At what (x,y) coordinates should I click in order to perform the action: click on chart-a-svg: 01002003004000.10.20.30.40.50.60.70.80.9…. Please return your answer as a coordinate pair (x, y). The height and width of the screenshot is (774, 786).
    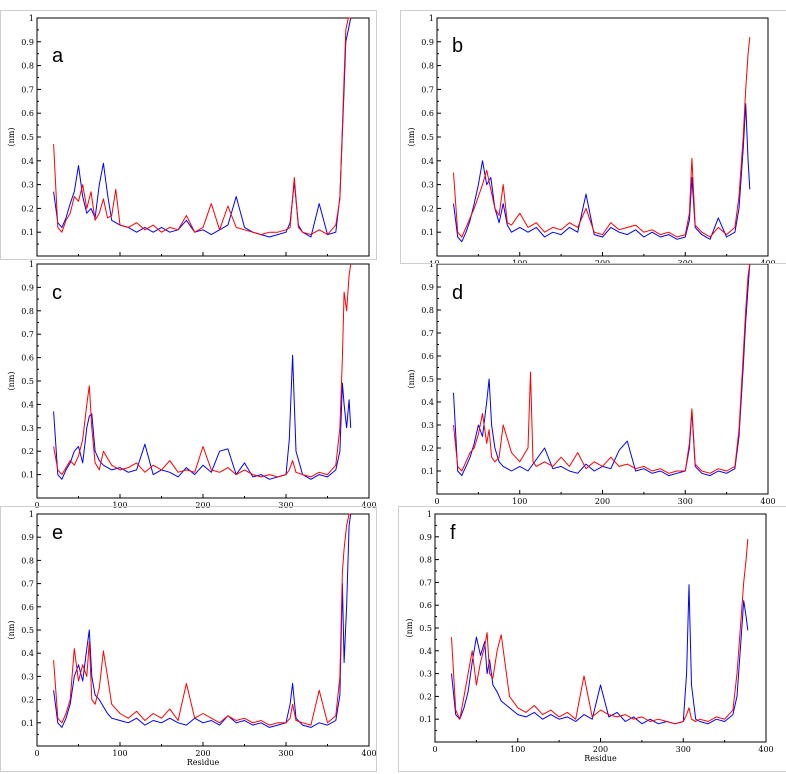
    Looking at the image, I should click on (191, 137).